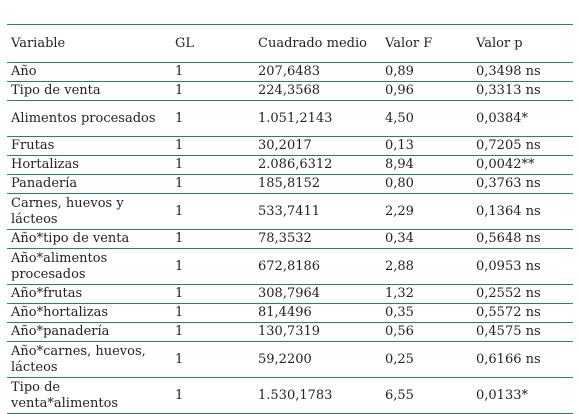 The width and height of the screenshot is (580, 414). I want to click on cell-variable: Carnes, huevos y lácteos, so click(89, 211).